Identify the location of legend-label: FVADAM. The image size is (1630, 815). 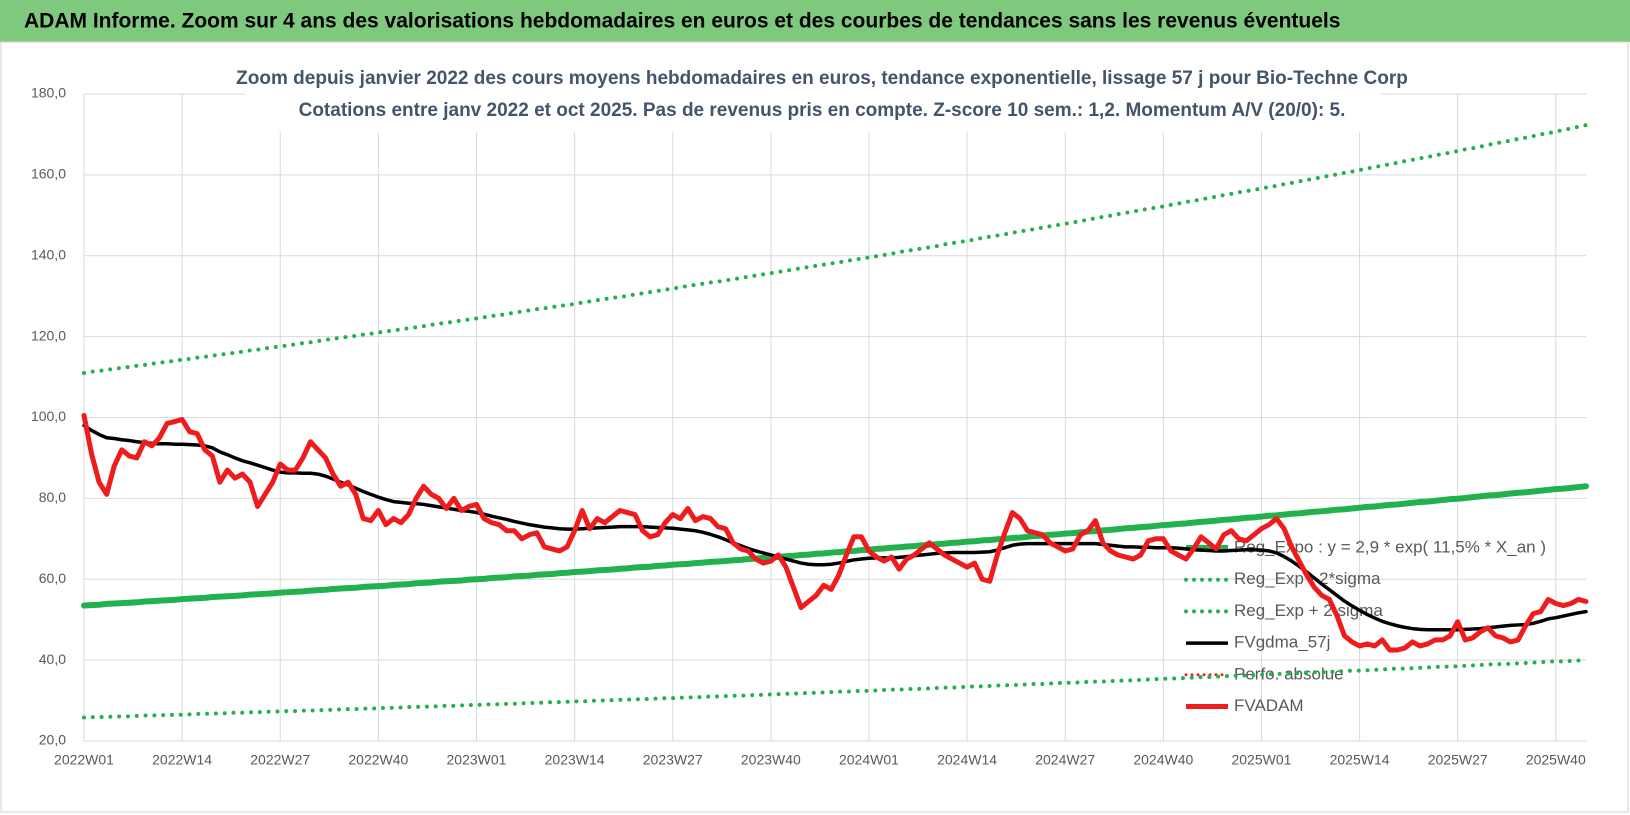
(1269, 705).